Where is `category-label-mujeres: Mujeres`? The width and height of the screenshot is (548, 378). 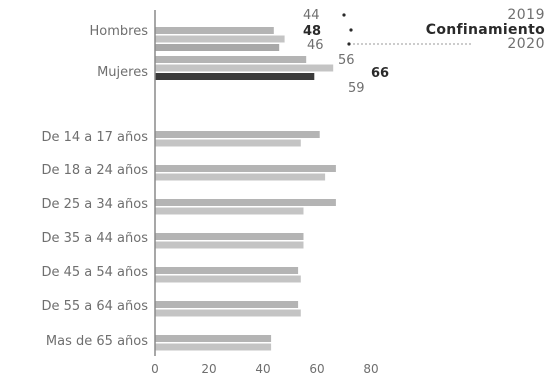
category-label-mujeres: Mujeres is located at coordinates (122, 72).